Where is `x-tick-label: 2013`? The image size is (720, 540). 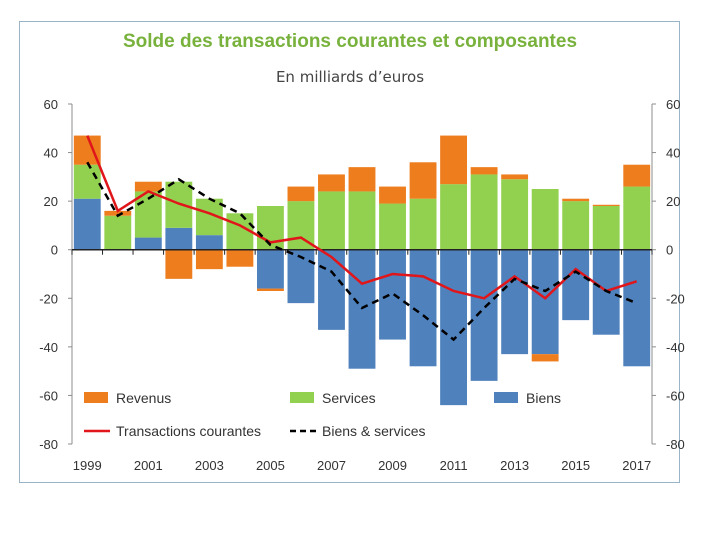
x-tick-label: 2013 is located at coordinates (514, 465).